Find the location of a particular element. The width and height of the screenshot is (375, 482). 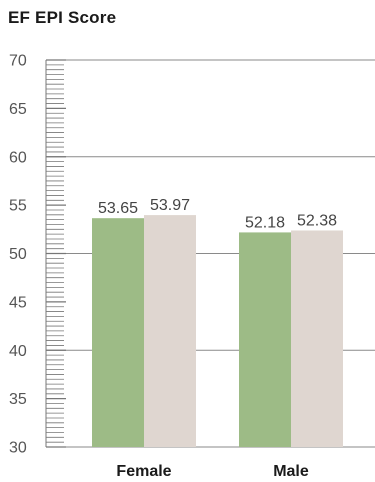

data-label-female-series-1: 53.65 is located at coordinates (118, 208).